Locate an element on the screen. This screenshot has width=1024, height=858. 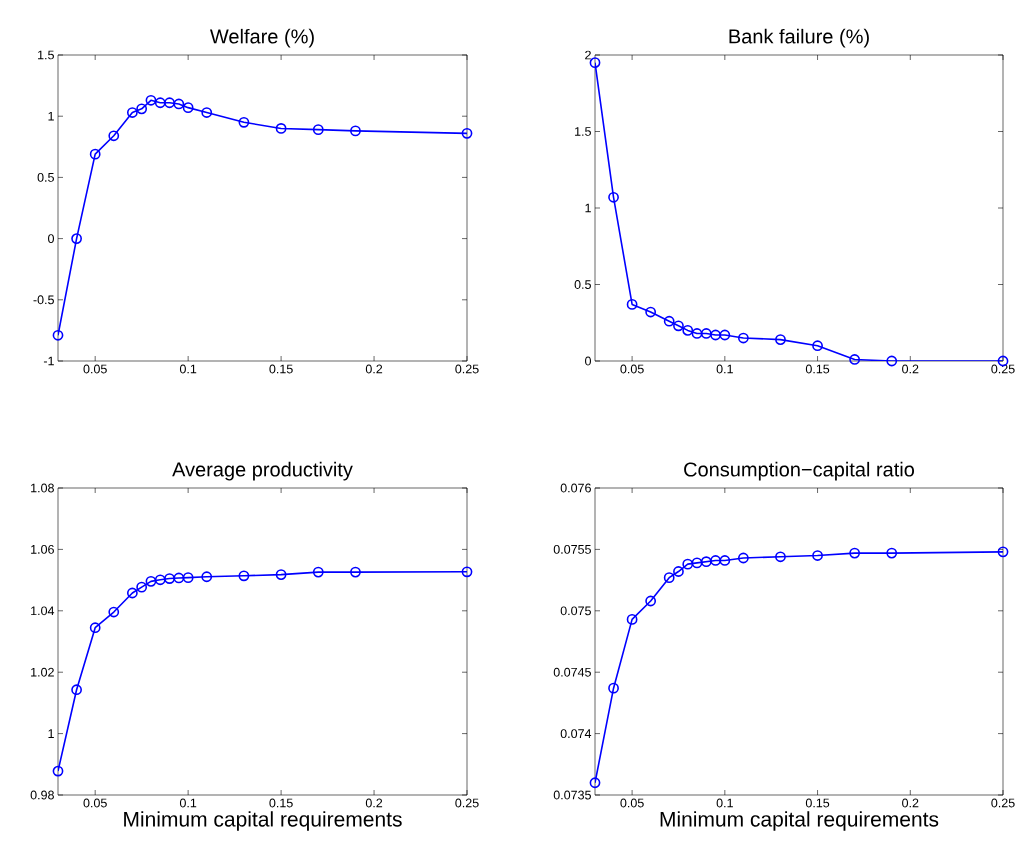
y-tick-label: 0.076 is located at coordinates (575, 488).